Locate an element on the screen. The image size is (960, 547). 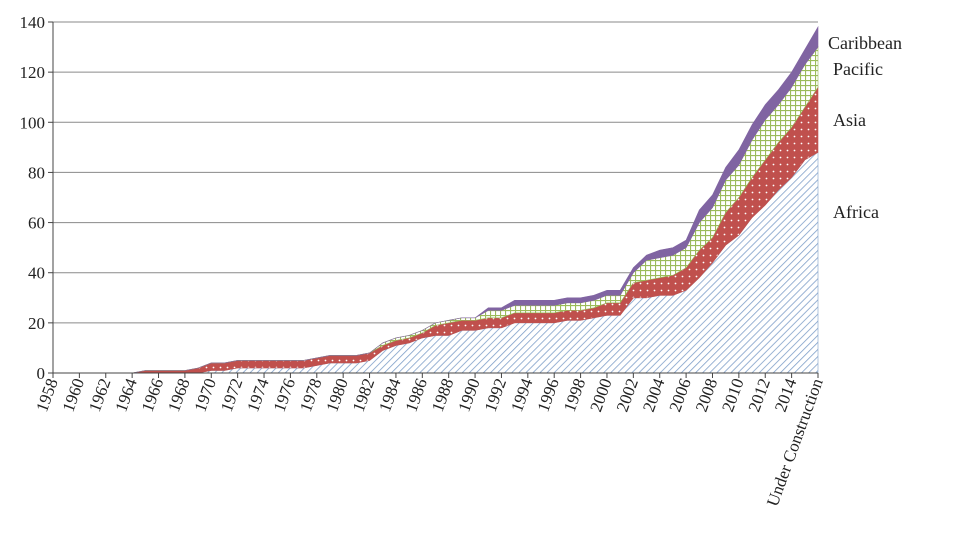
legend: Africa Asia Pacific Caribbean is located at coordinates (865, 127).